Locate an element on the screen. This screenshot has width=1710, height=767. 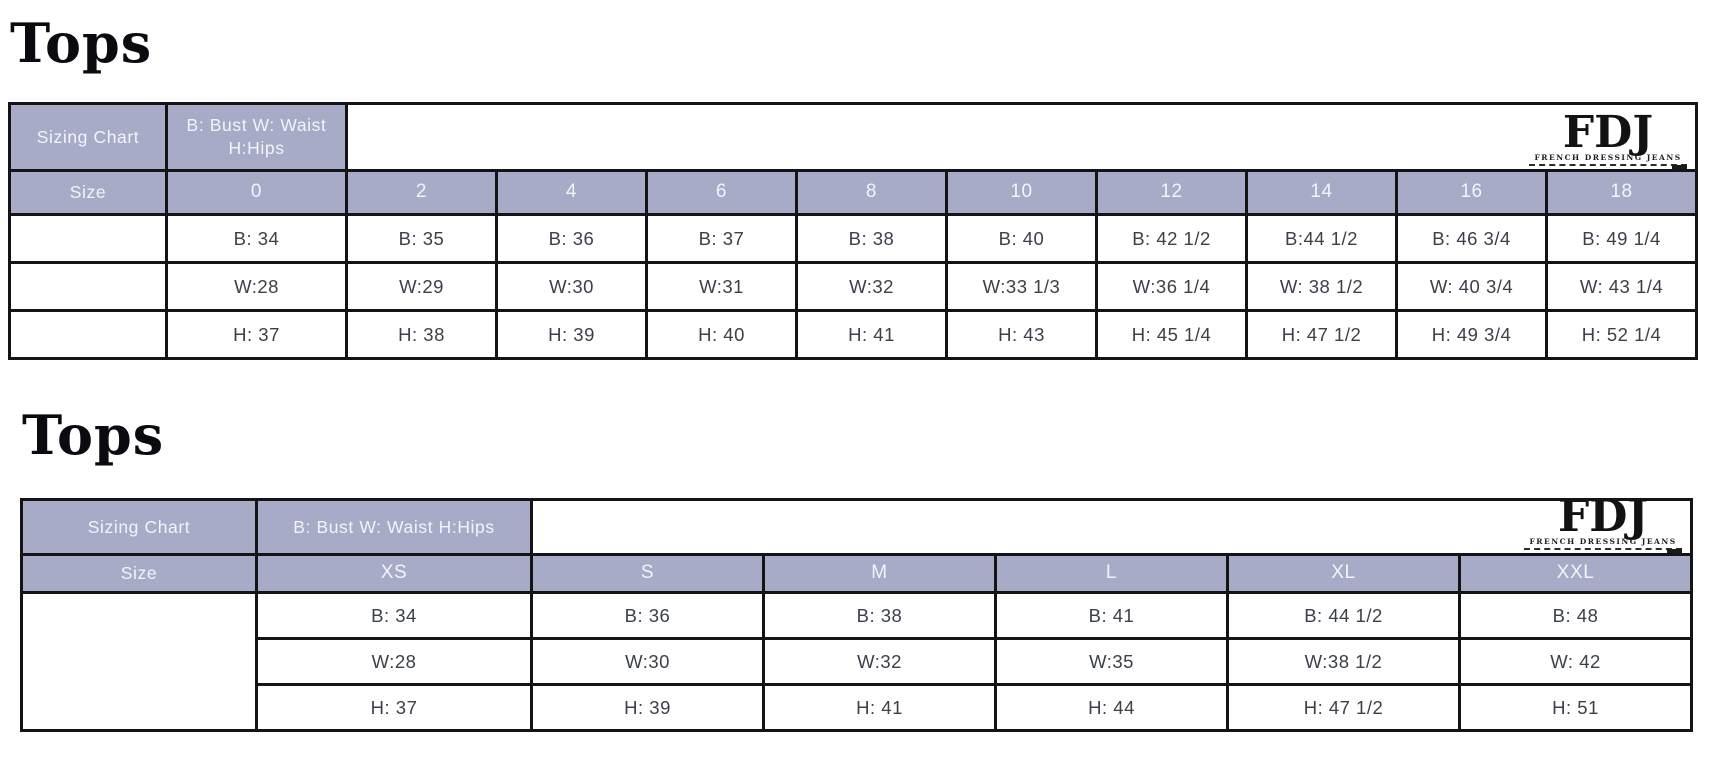
size-header-cell-l: L is located at coordinates (1111, 573).